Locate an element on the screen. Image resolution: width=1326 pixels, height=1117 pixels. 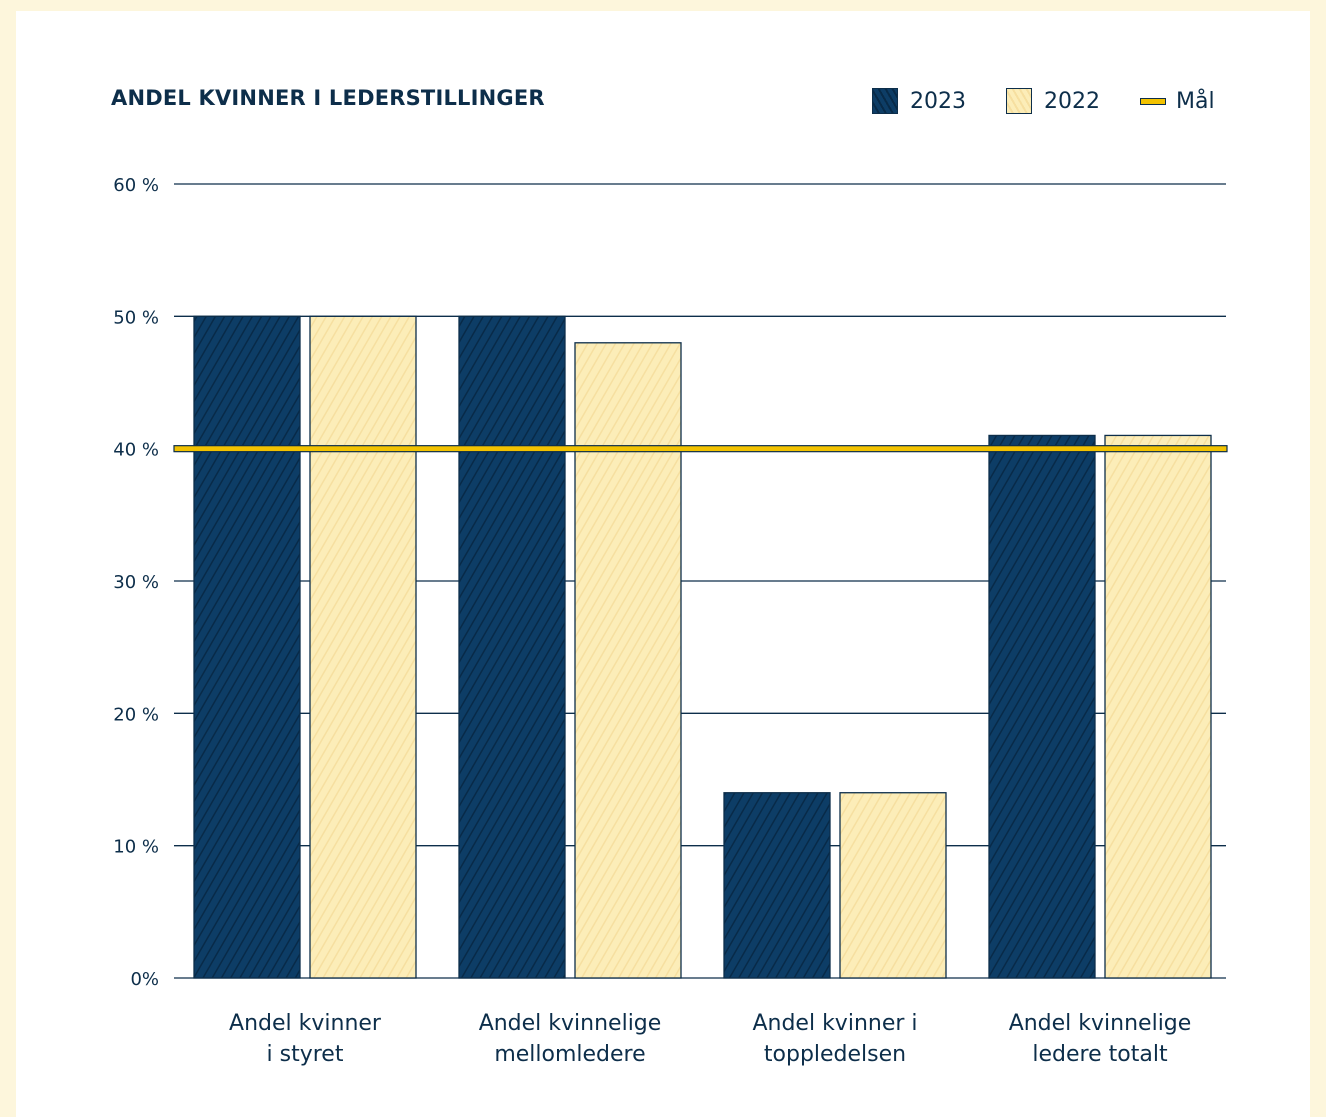
y-tick-label-20: 20 % is located at coordinates (136, 714).